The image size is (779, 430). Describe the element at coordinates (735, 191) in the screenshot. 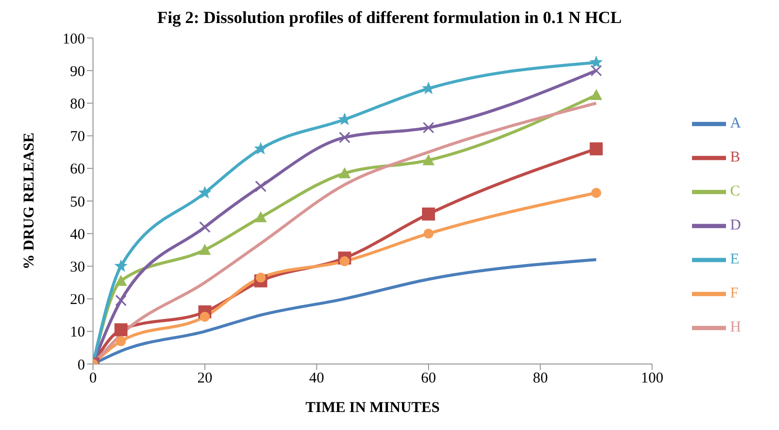

I see `legend-label: C` at that location.